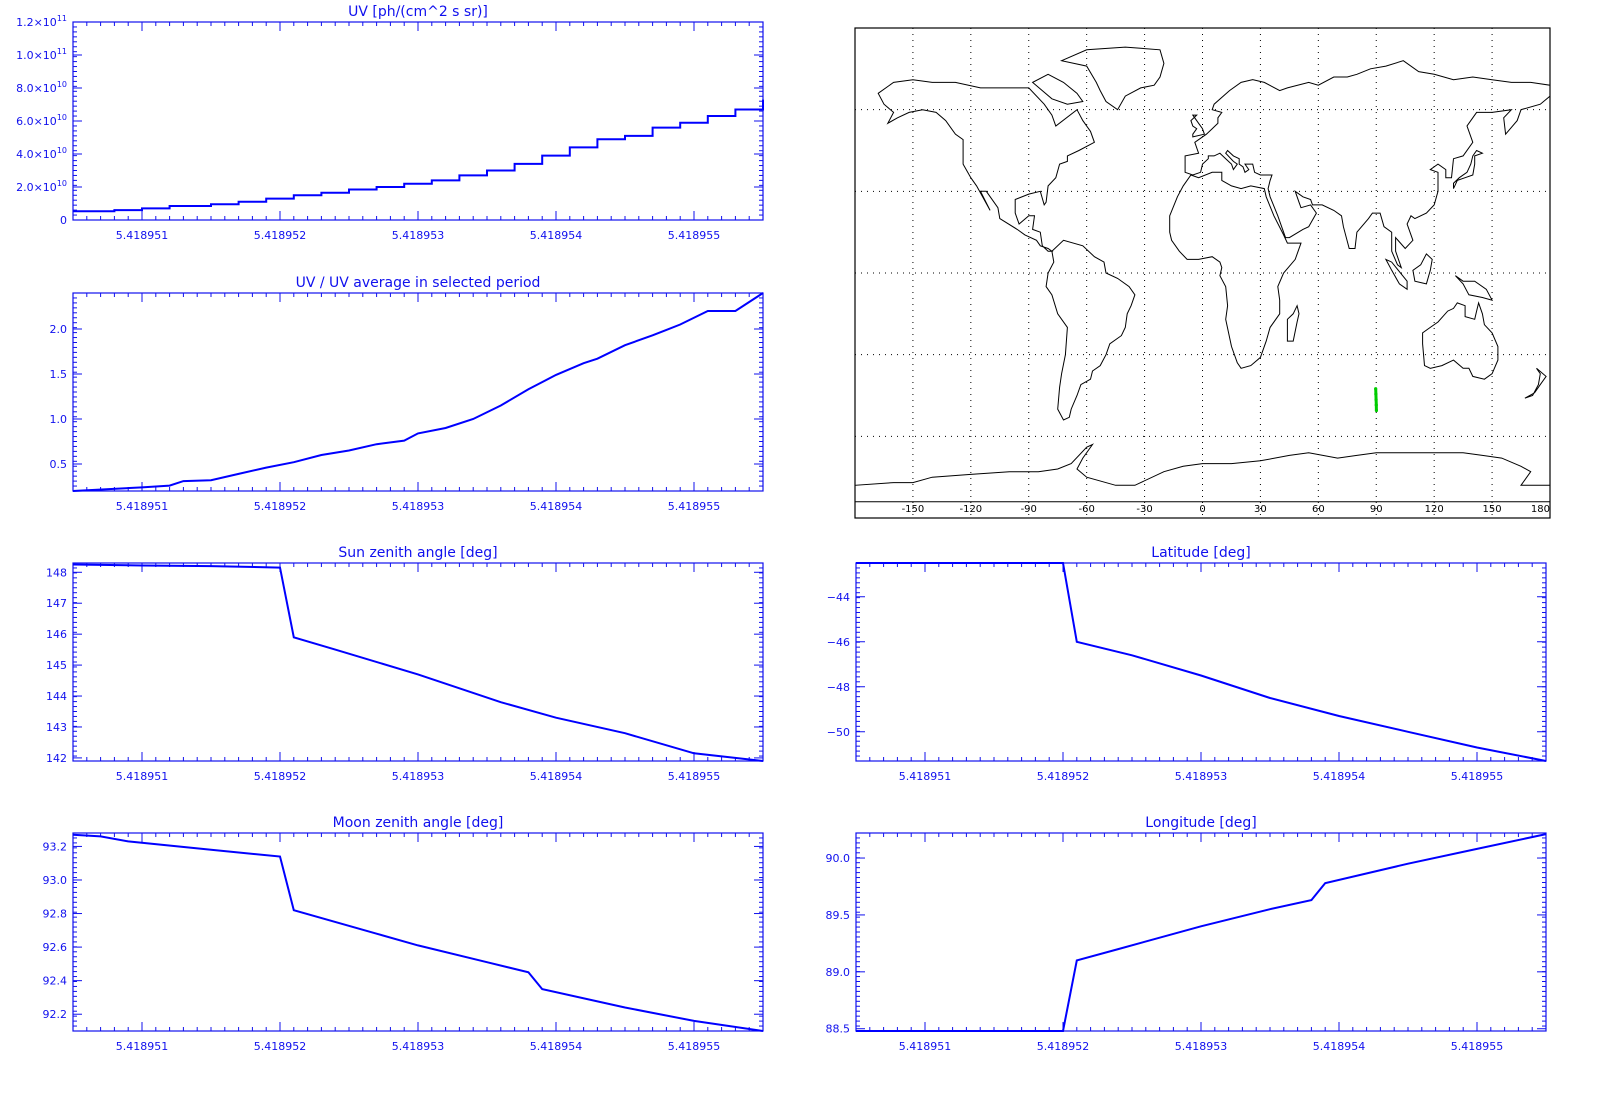  Describe the element at coordinates (56, 758) in the screenshot. I see `y-tick-label: 142` at that location.